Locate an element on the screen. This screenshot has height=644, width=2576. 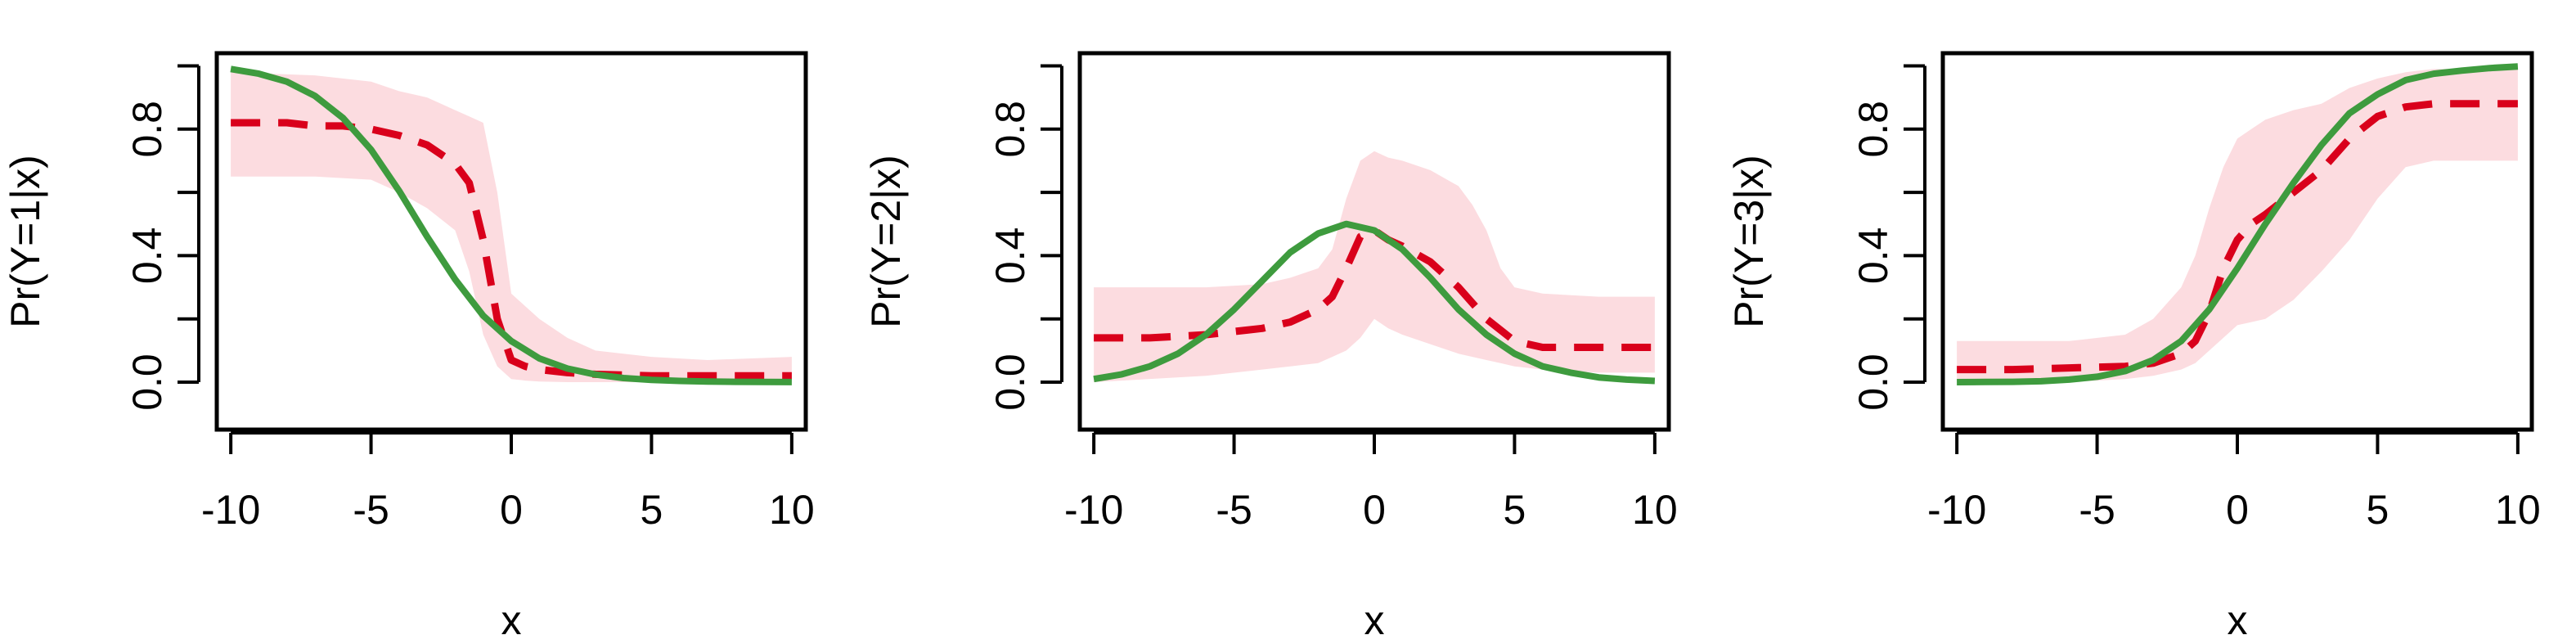
panel-2-true-line is located at coordinates (1374, 302).